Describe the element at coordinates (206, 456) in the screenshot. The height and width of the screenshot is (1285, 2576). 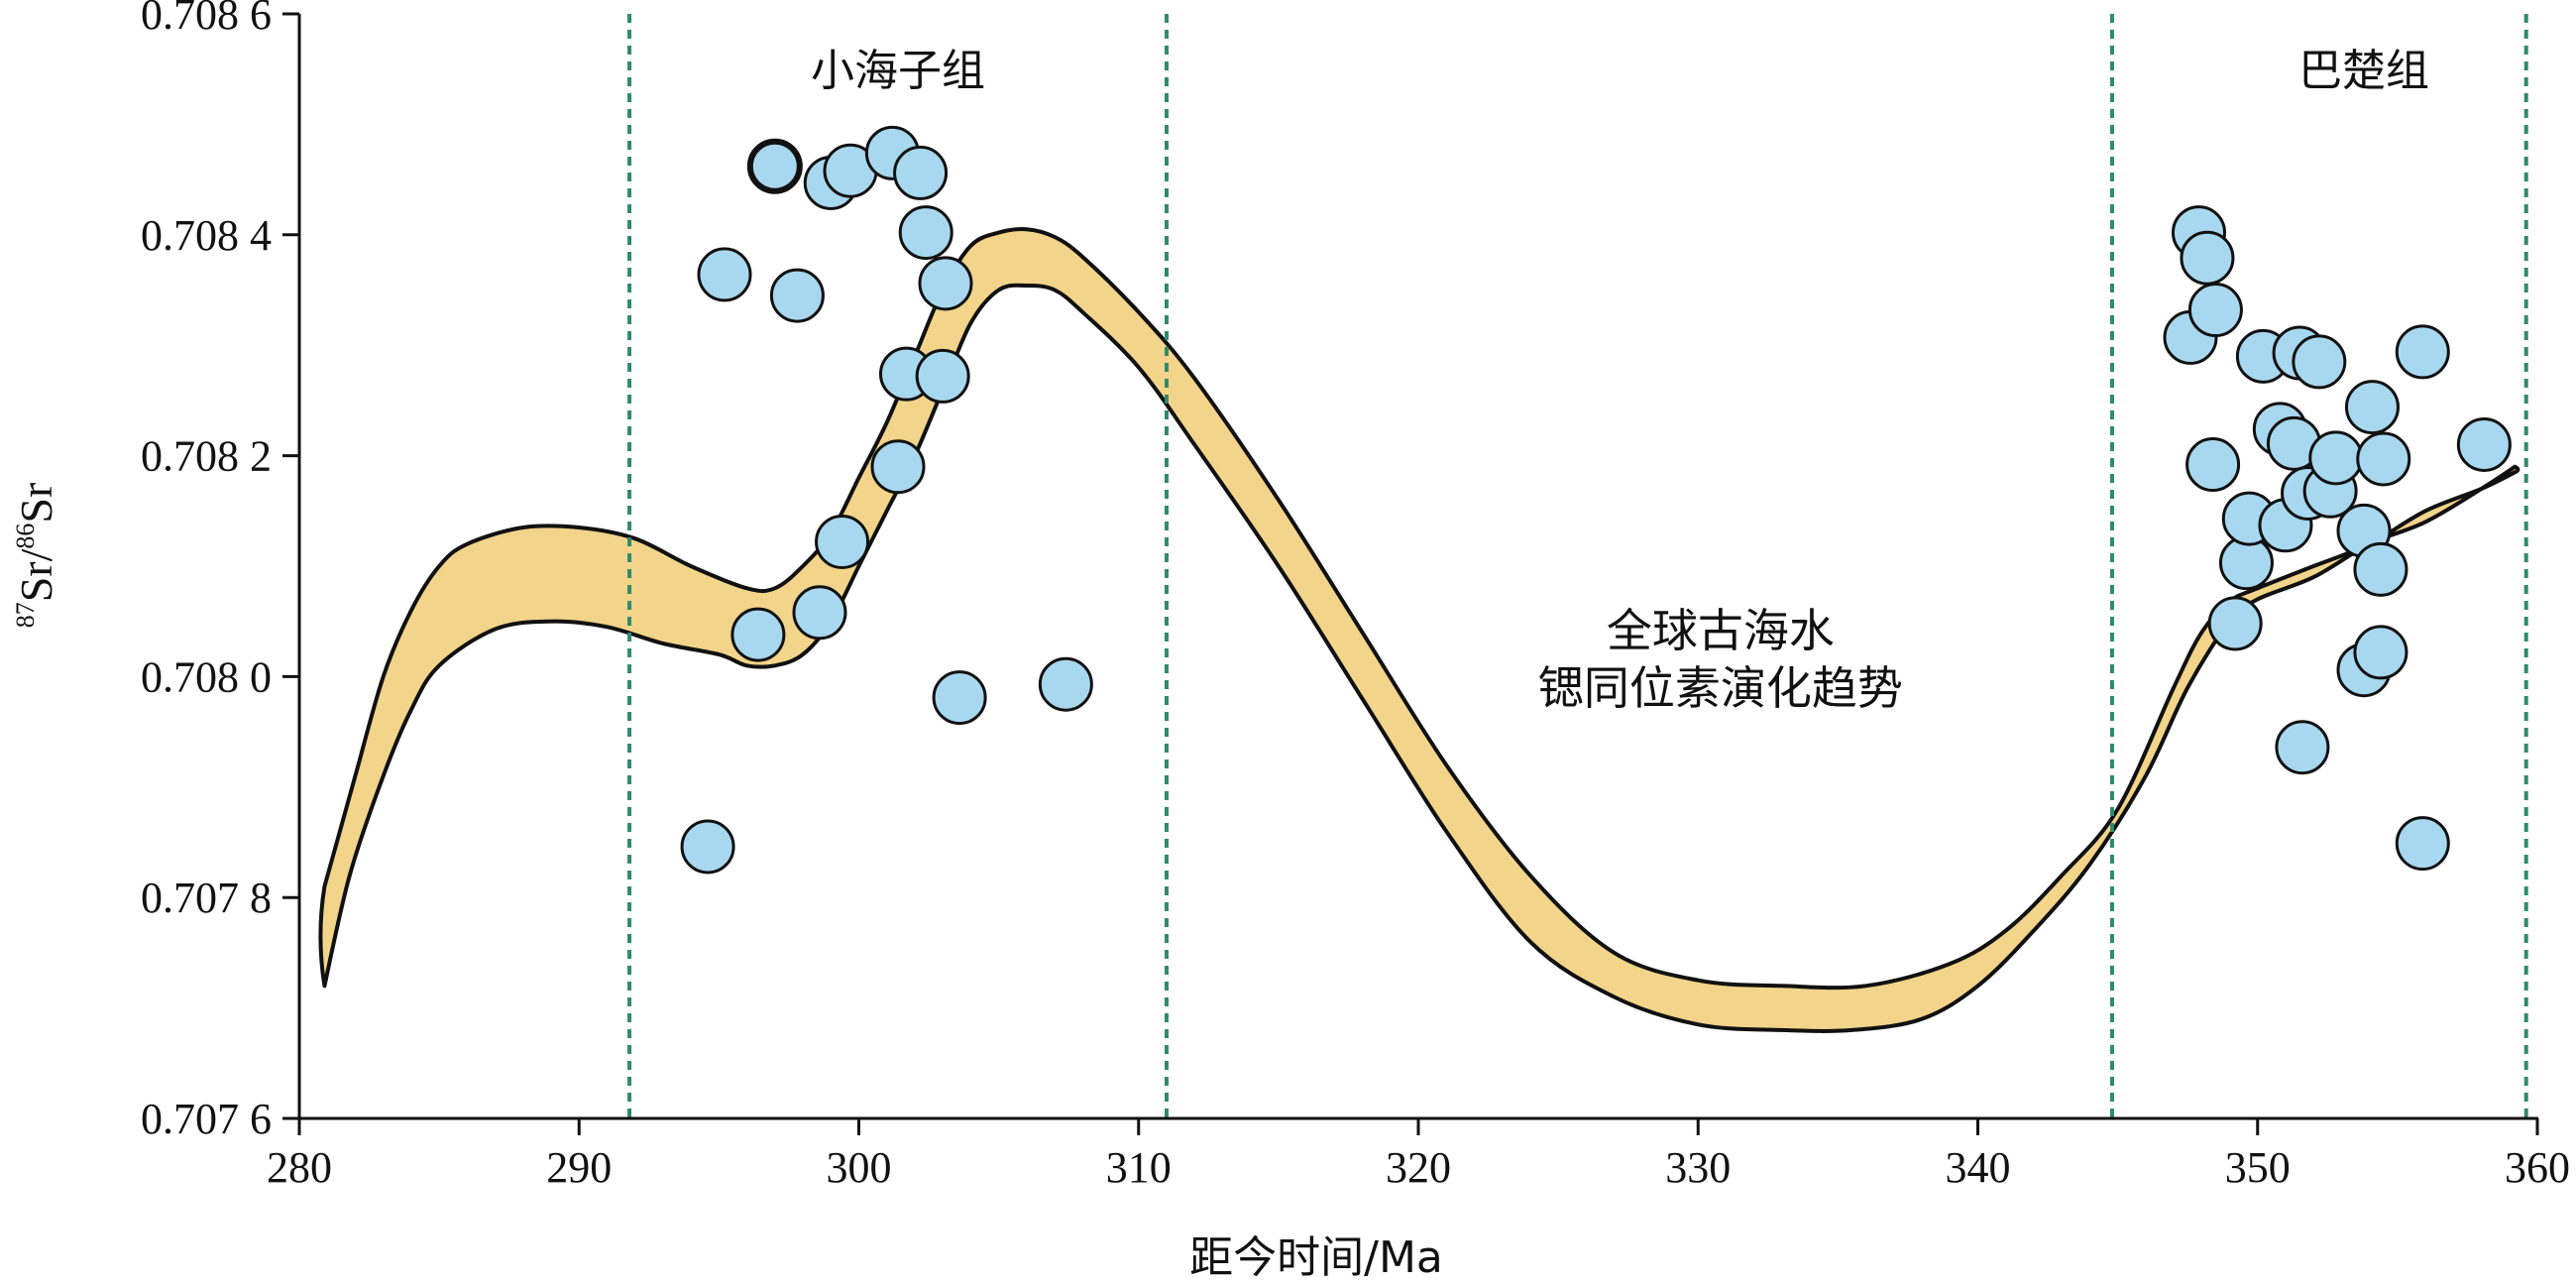
I see `y-tick-label: 0.708 2` at that location.